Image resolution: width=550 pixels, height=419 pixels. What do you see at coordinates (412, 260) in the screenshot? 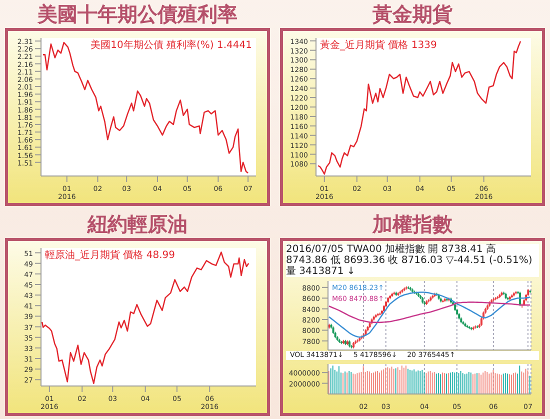
I see `chart-subtitle: 2016/07/05 TWA00 加權指數 開 8738.41 高 8743.86 低 8693.36 收 8716.03 ▽-44.51 (-0.51%) 量 3413871 ↓` at bounding box center [412, 260].